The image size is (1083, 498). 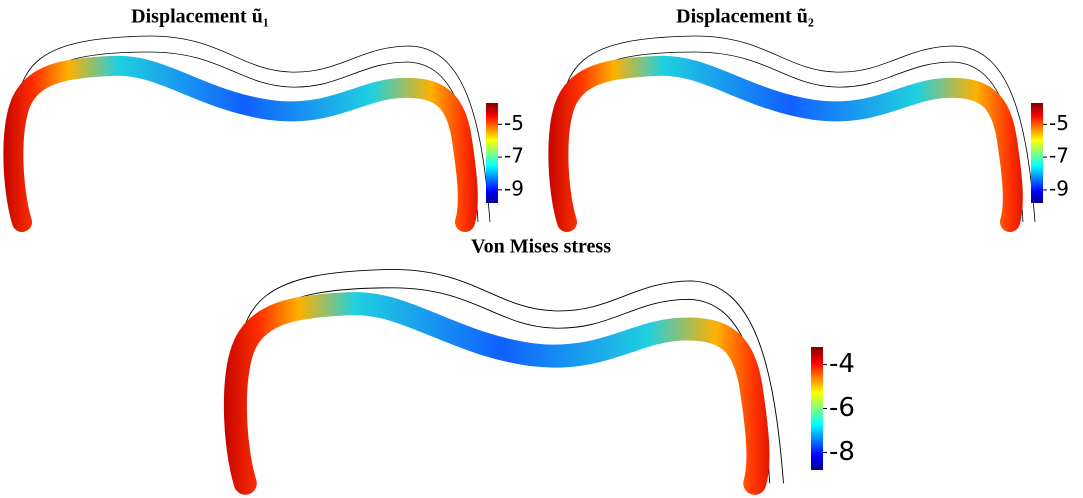 I want to click on colorbar-tick-label: -6, so click(x=842, y=408).